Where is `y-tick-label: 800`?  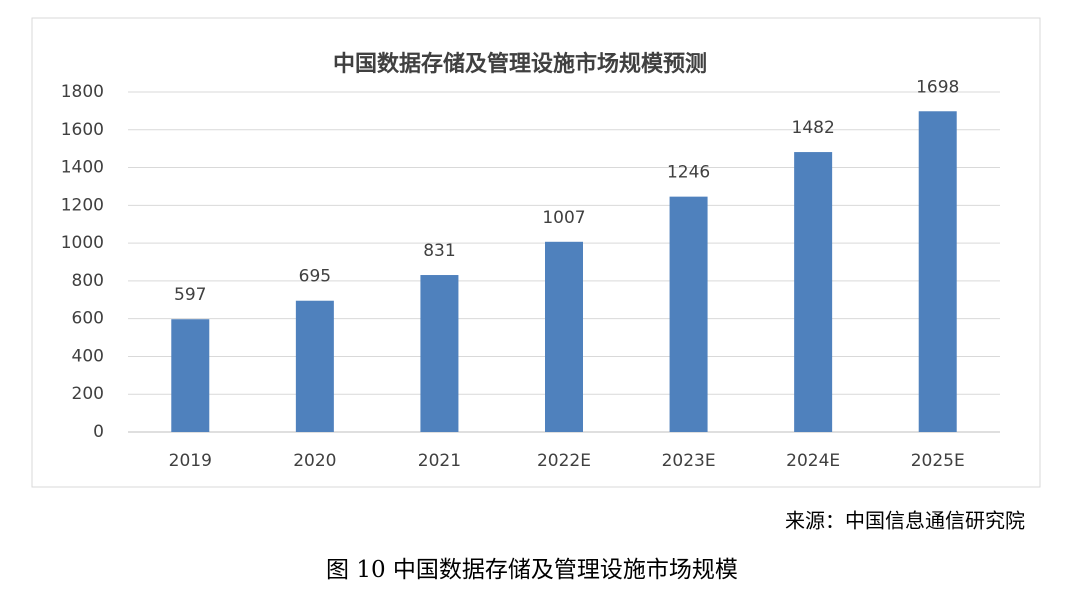 y-tick-label: 800 is located at coordinates (88, 281).